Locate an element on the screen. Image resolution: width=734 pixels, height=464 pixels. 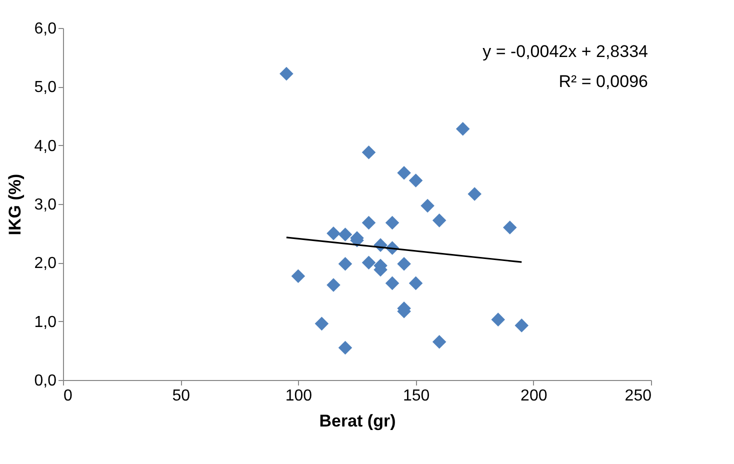
y-tick-label: 3,0 is located at coordinates (45, 205).